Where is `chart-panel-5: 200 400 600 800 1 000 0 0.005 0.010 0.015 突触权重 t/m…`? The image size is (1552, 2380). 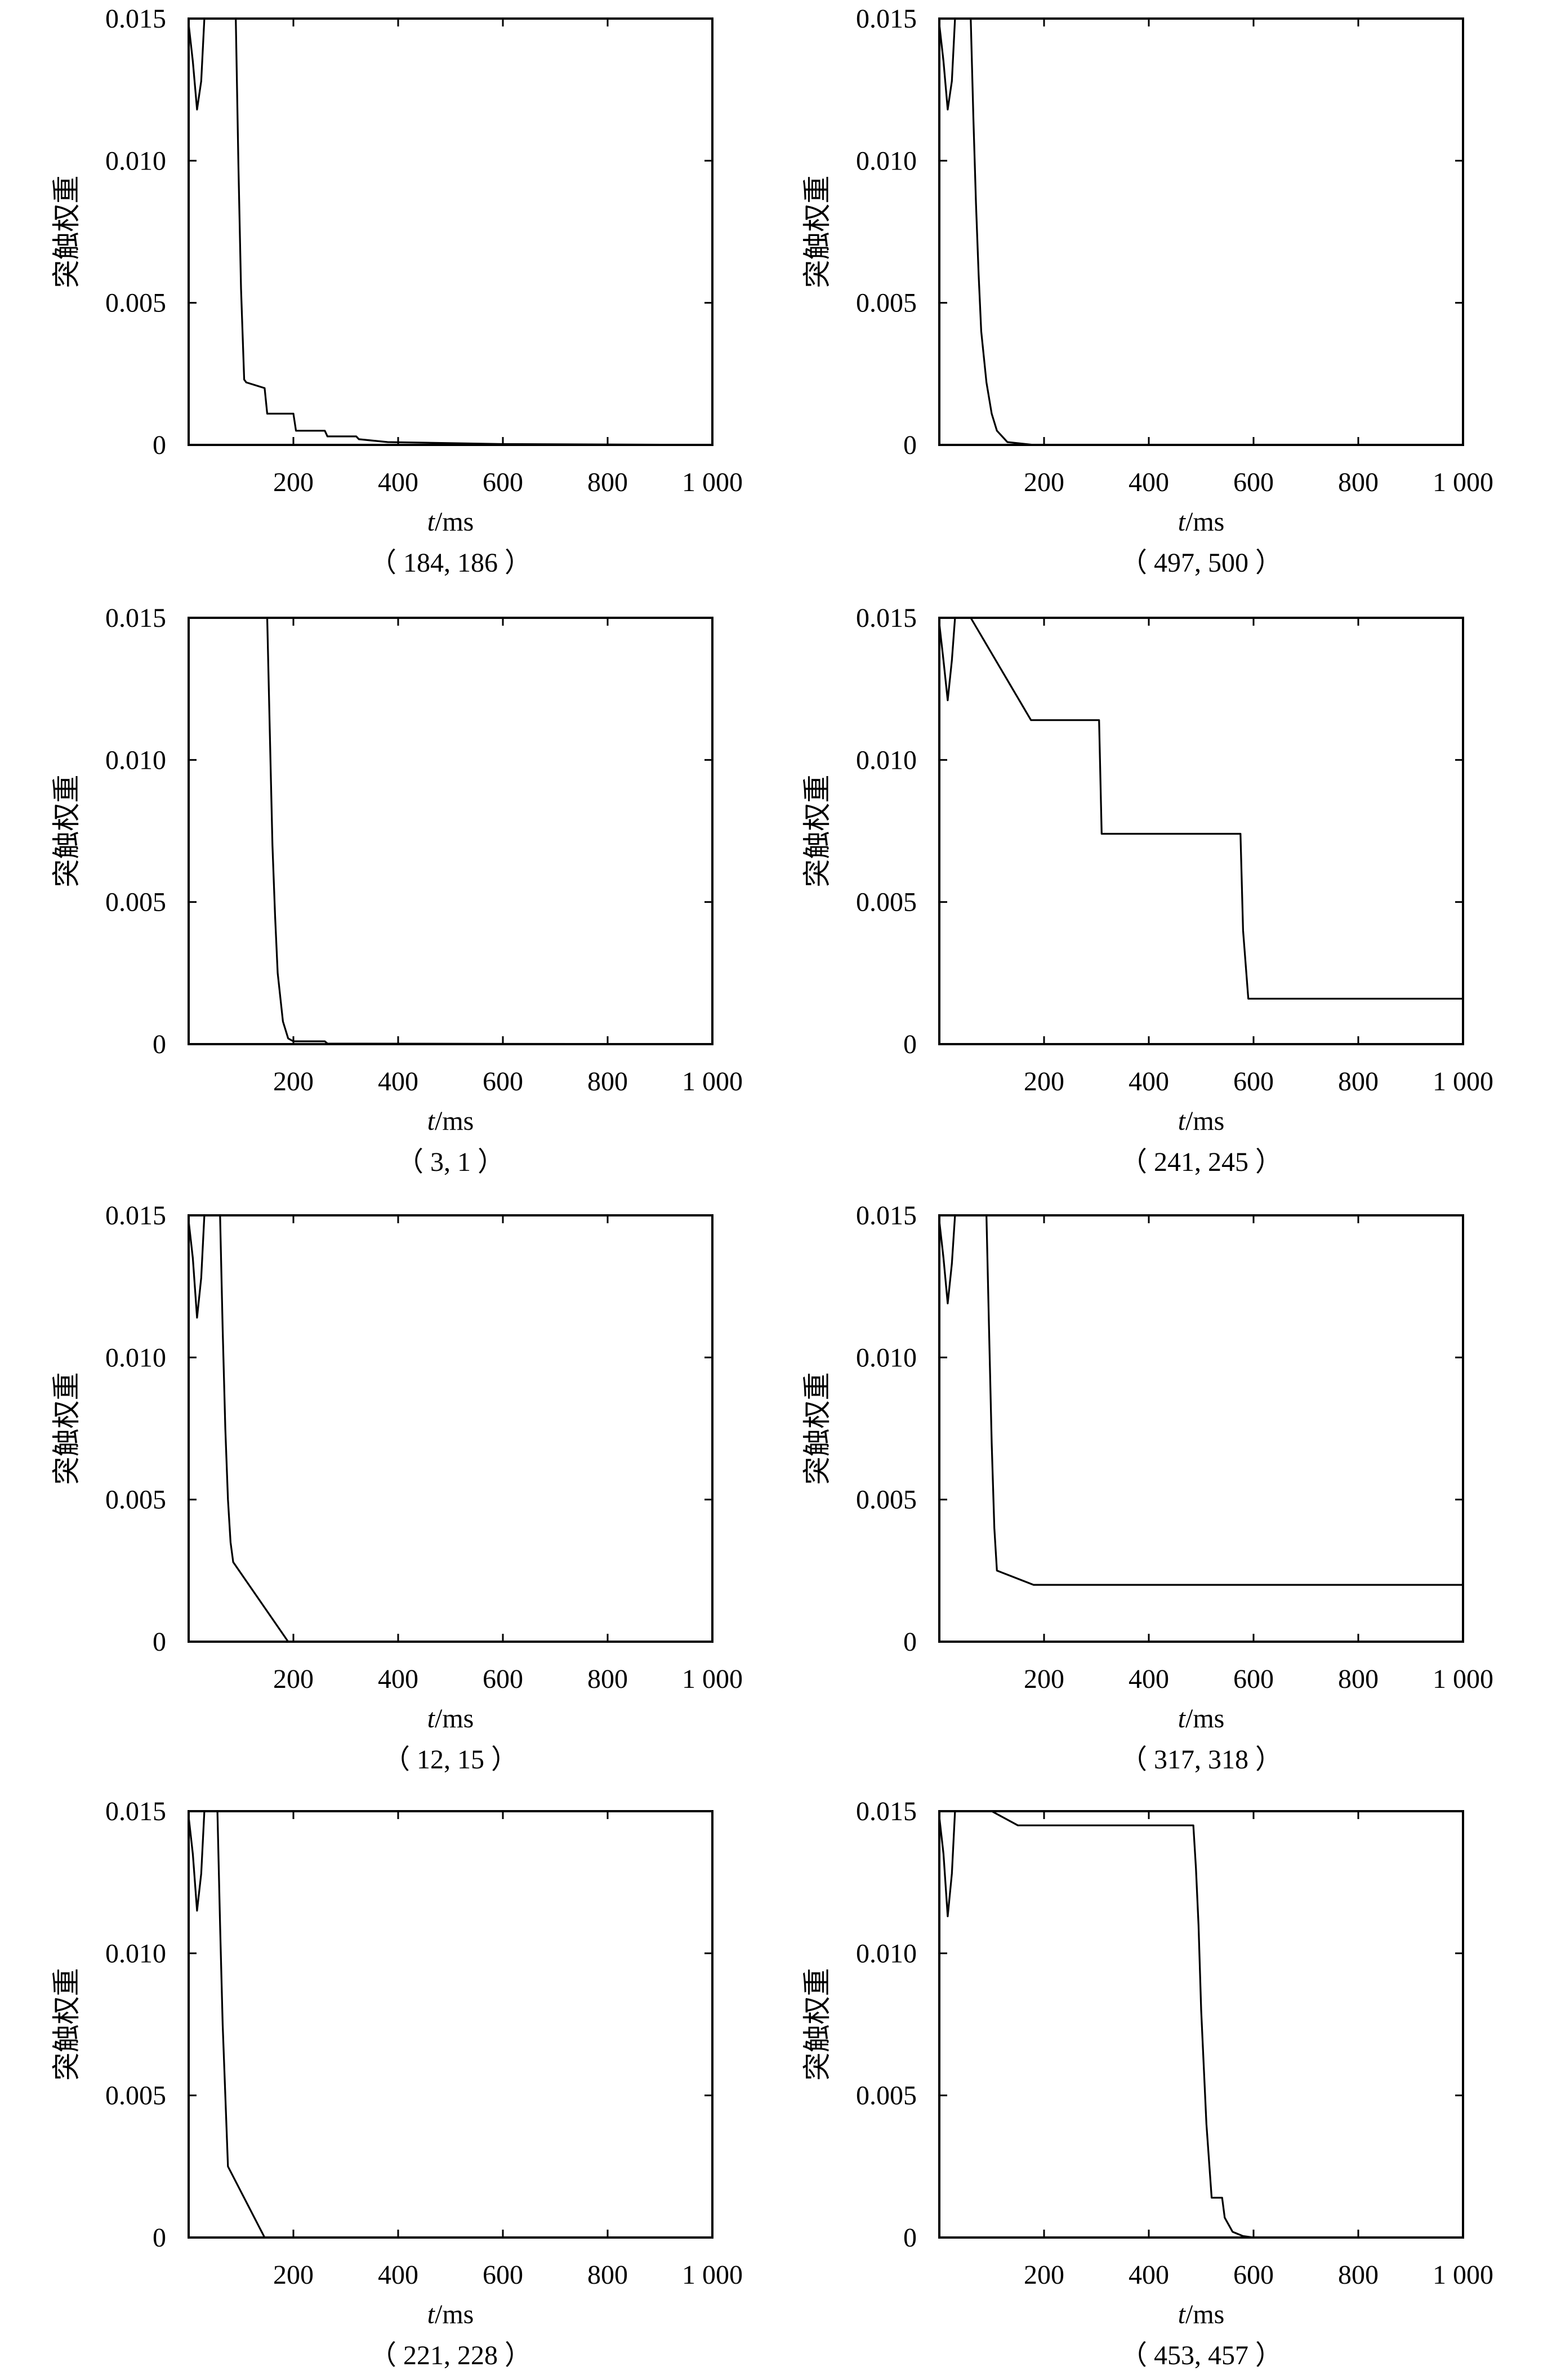 chart-panel-5: 200 400 600 800 1 000 0 0.005 0.010 0.015 突触权重 t/m… is located at coordinates (397, 1488).